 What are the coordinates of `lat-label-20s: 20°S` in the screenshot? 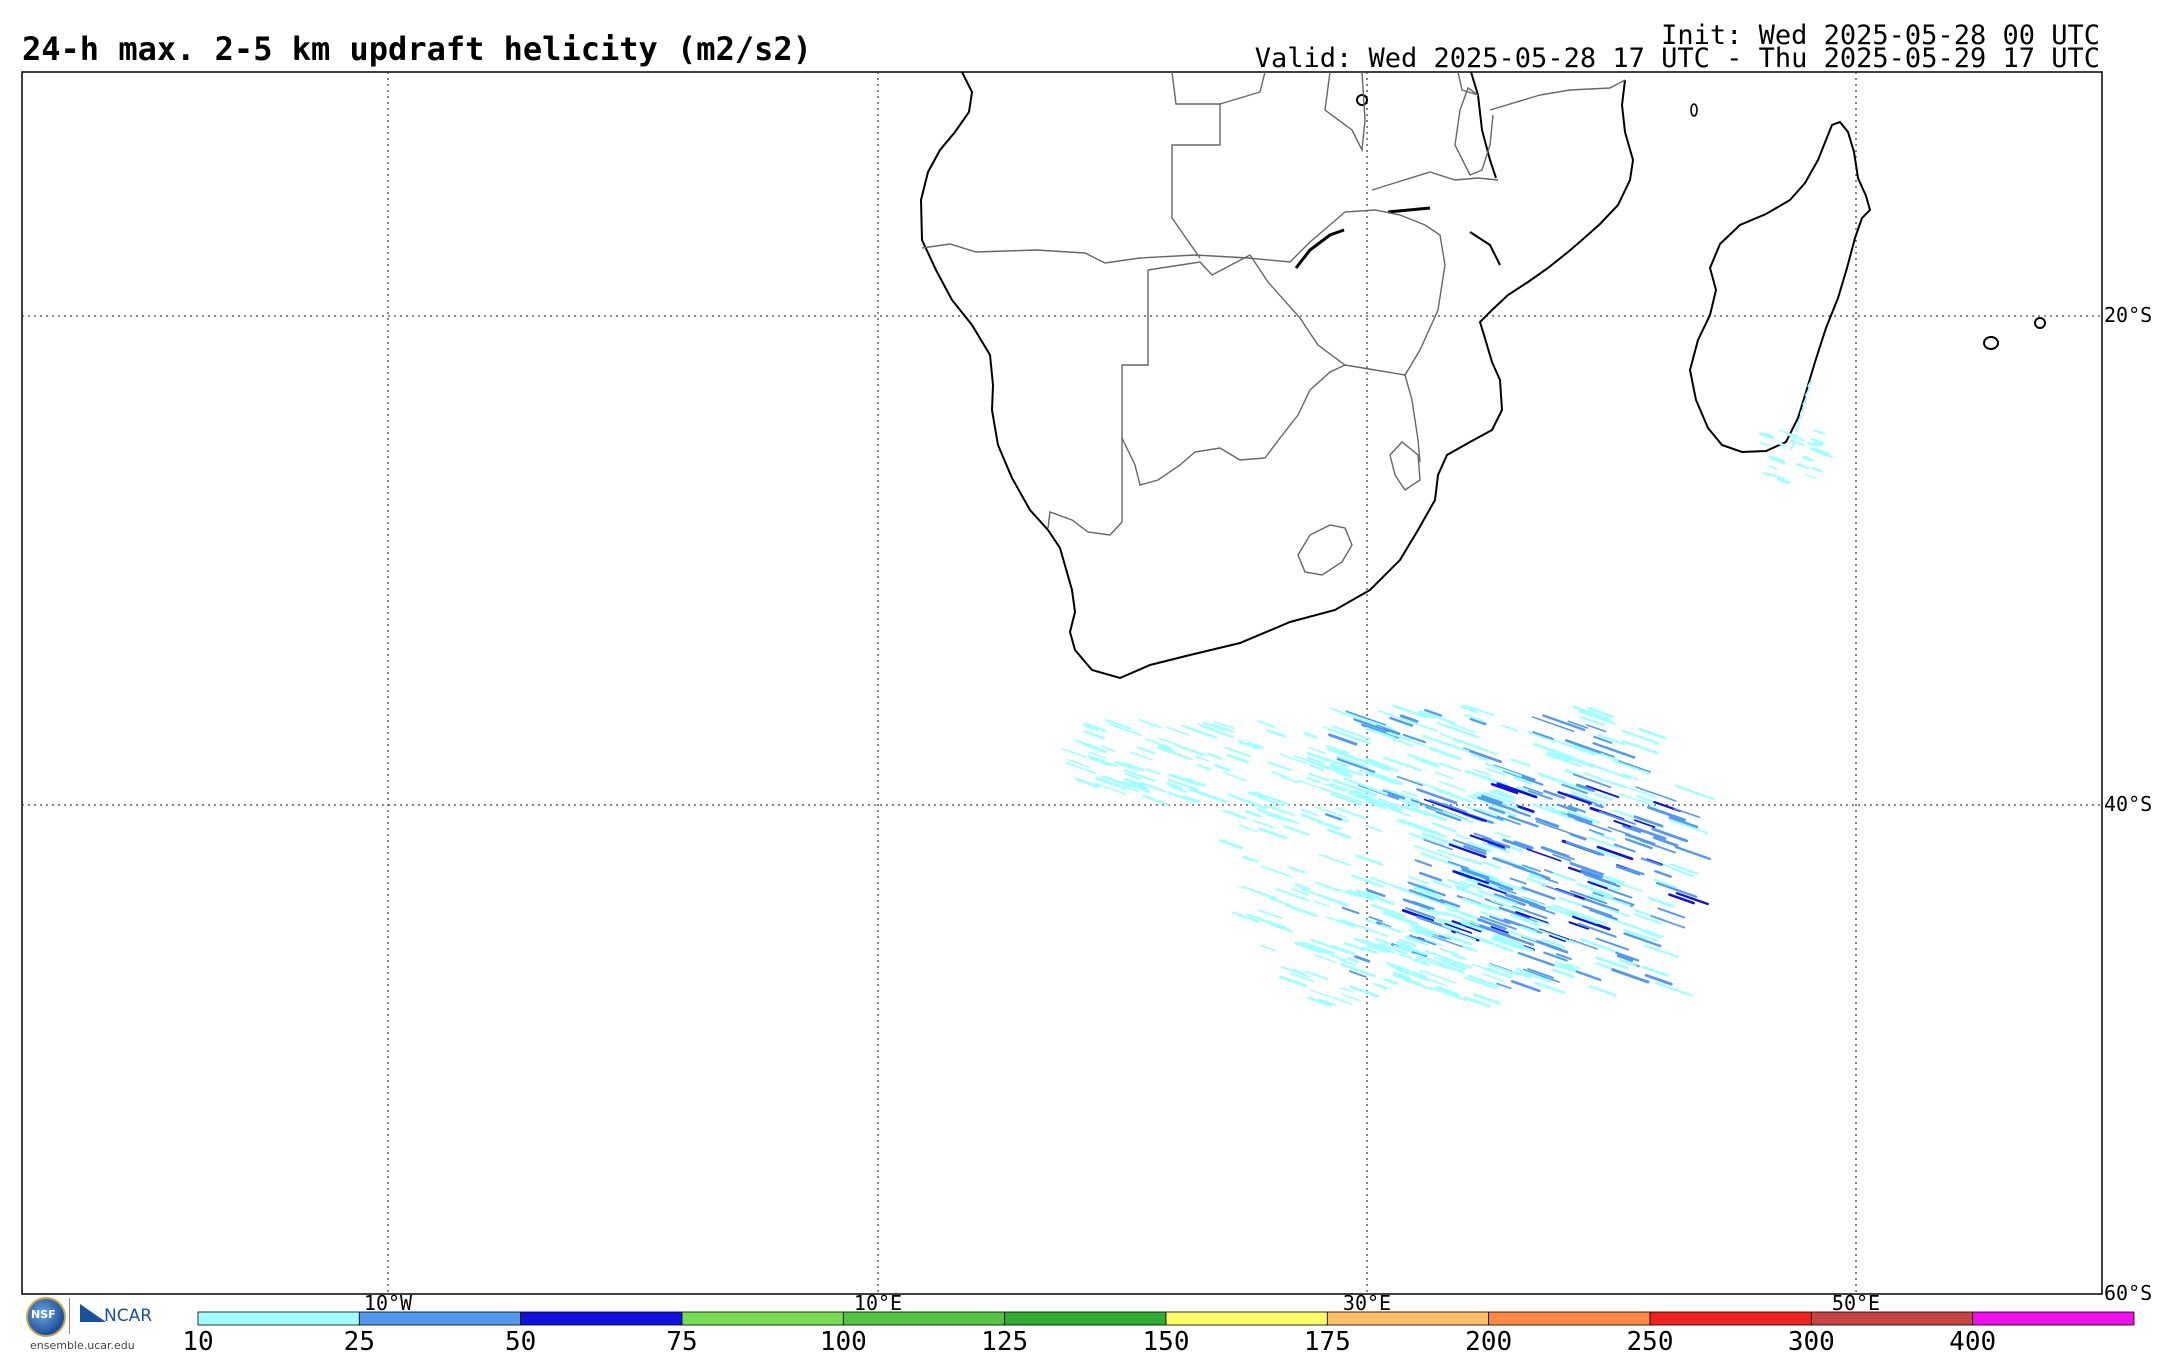 It's located at (2128, 315).